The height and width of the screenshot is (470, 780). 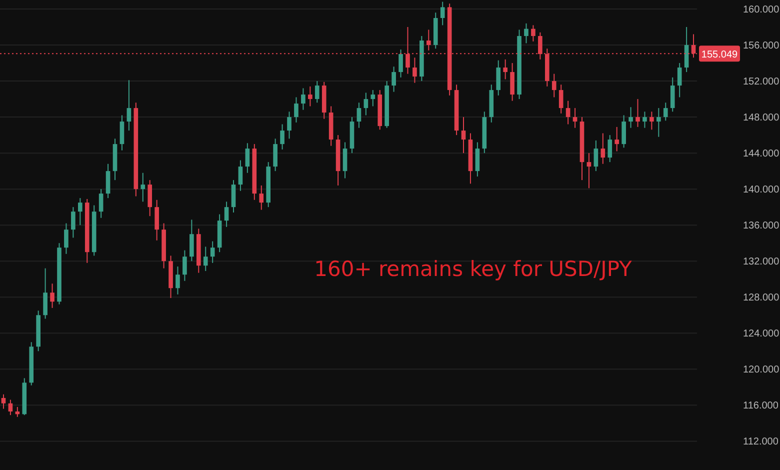 I want to click on y-tick-label: 128.000, so click(x=761, y=298).